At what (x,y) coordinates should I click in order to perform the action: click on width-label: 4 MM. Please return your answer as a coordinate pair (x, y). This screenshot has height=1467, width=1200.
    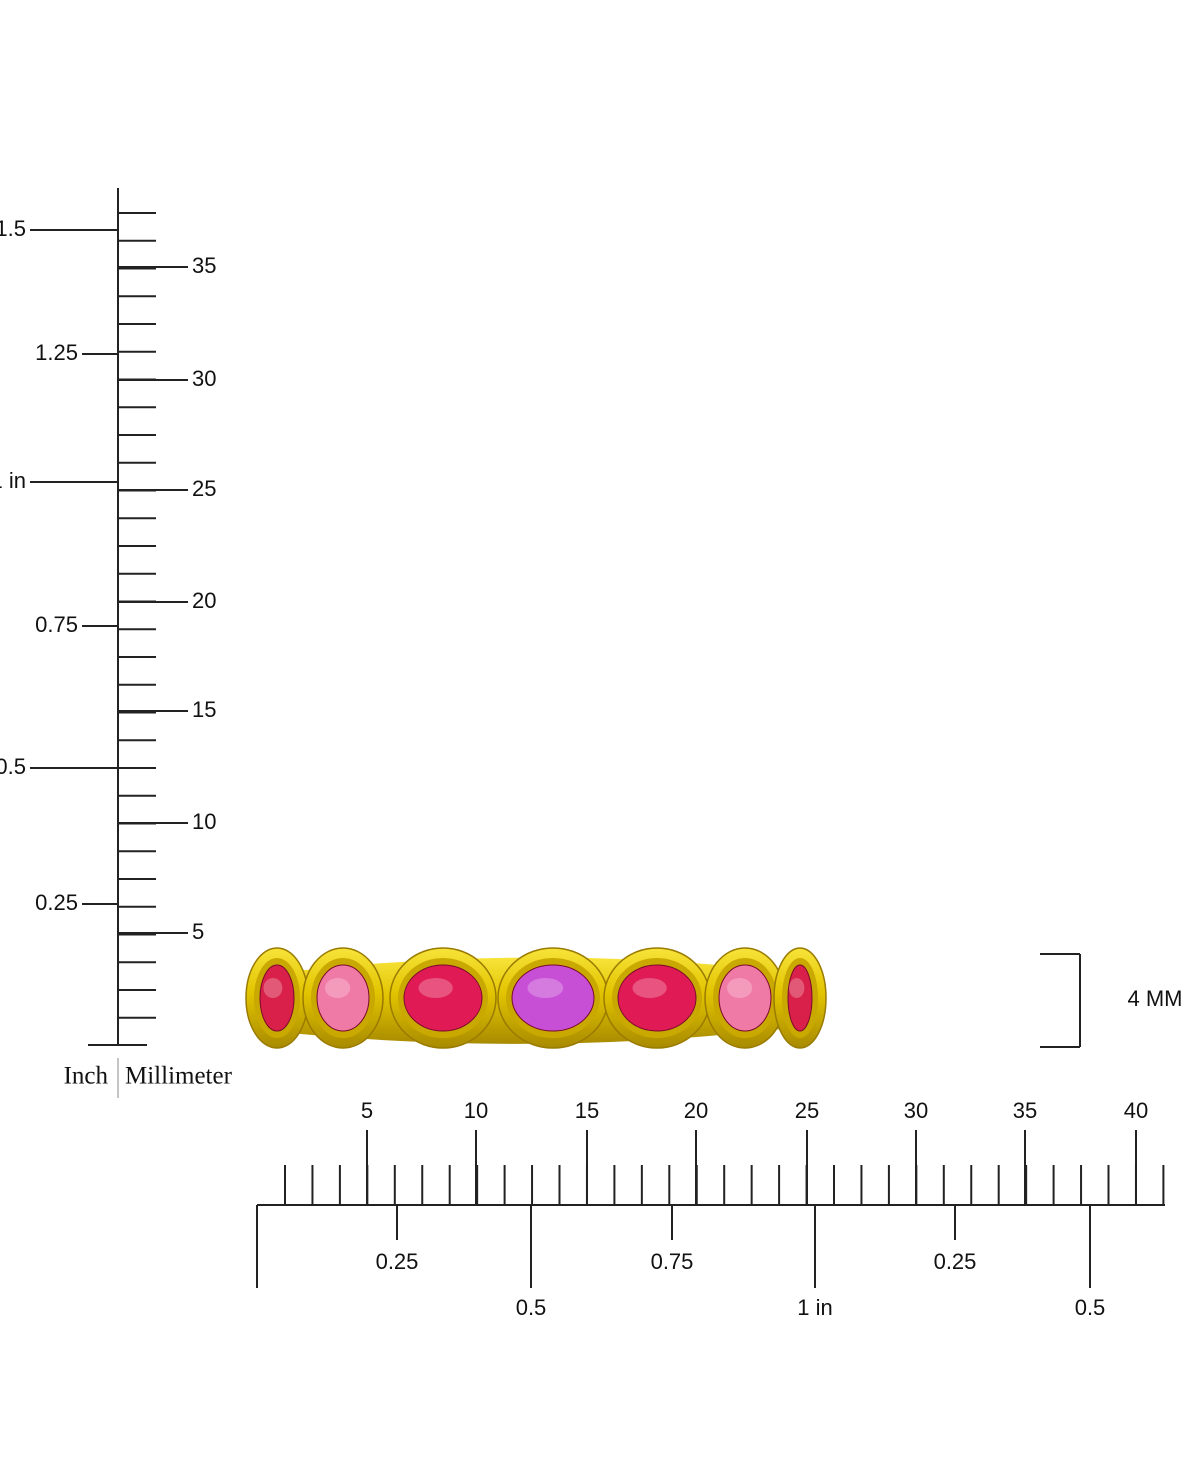
    Looking at the image, I should click on (1155, 998).